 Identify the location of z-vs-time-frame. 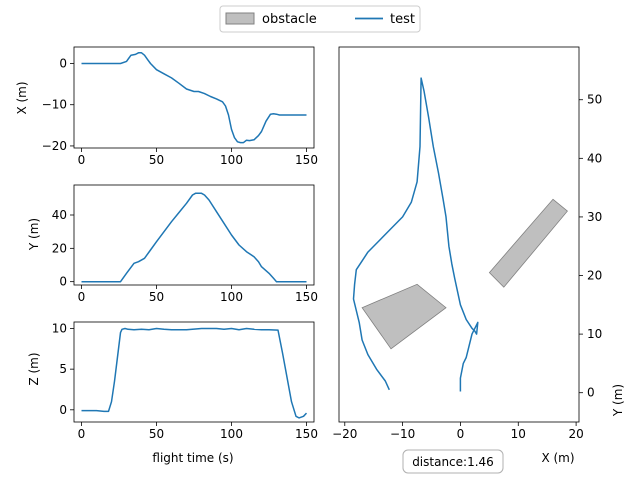
(194, 372).